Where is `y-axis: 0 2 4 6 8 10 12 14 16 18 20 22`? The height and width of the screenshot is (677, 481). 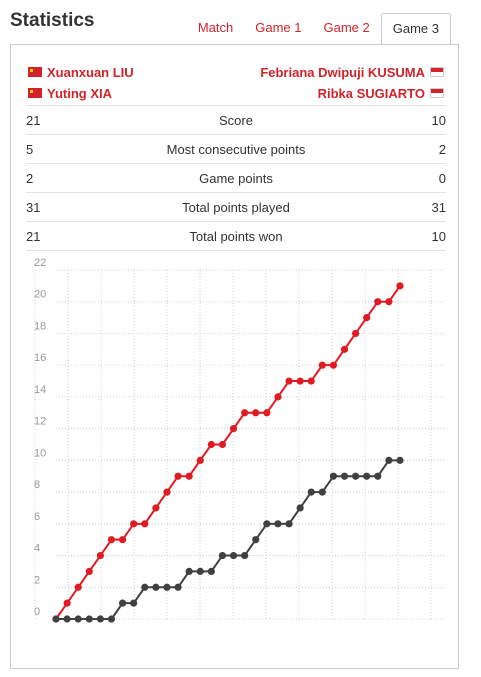 y-axis: 0 2 4 6 8 10 12 14 16 18 20 22 is located at coordinates (40, 437).